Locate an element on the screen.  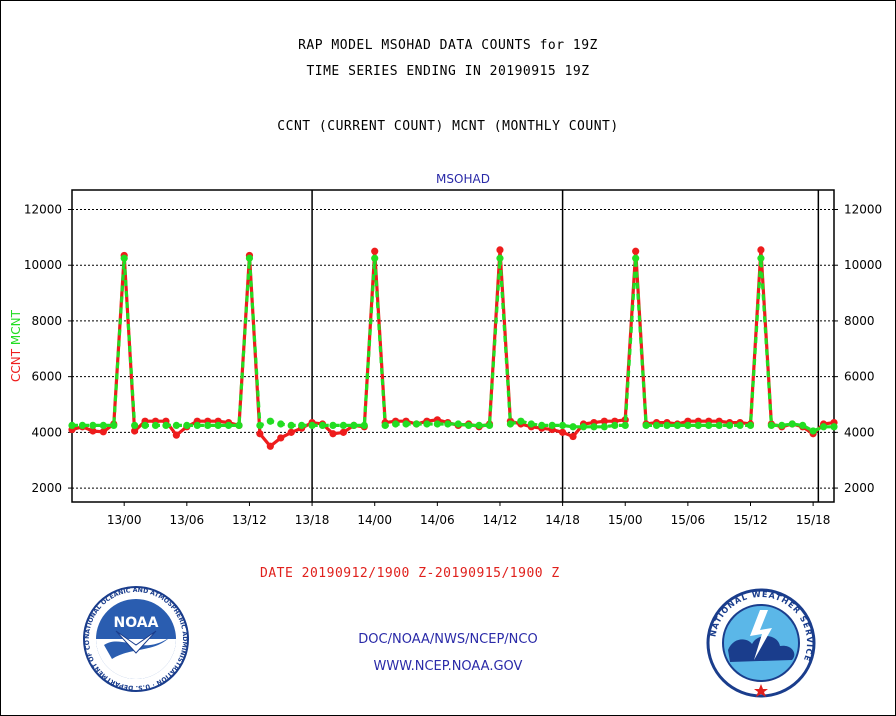
y-tick-label-right: 10000 is located at coordinates (863, 265).